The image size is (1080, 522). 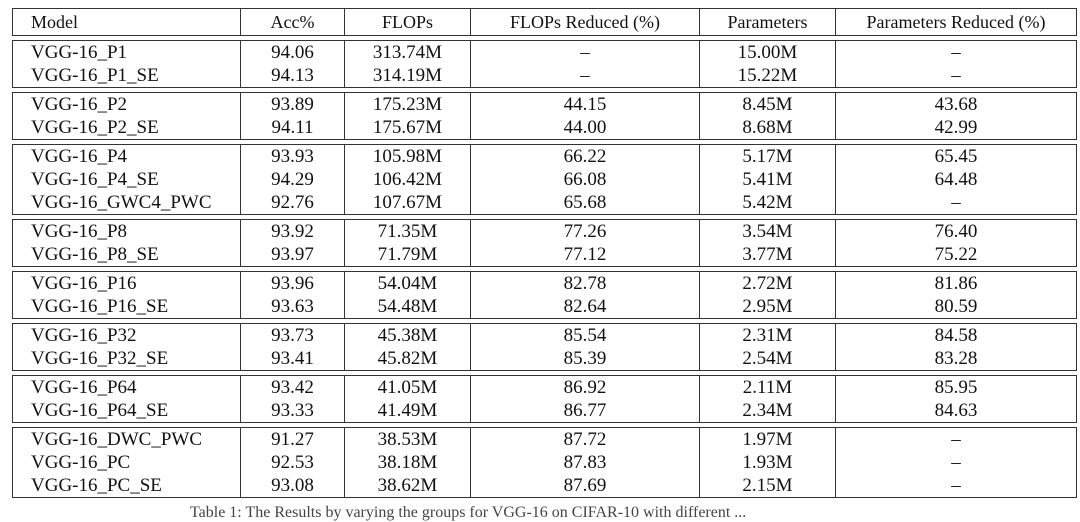 What do you see at coordinates (585, 255) in the screenshot?
I see `cell-flops-reduced: 77.12` at bounding box center [585, 255].